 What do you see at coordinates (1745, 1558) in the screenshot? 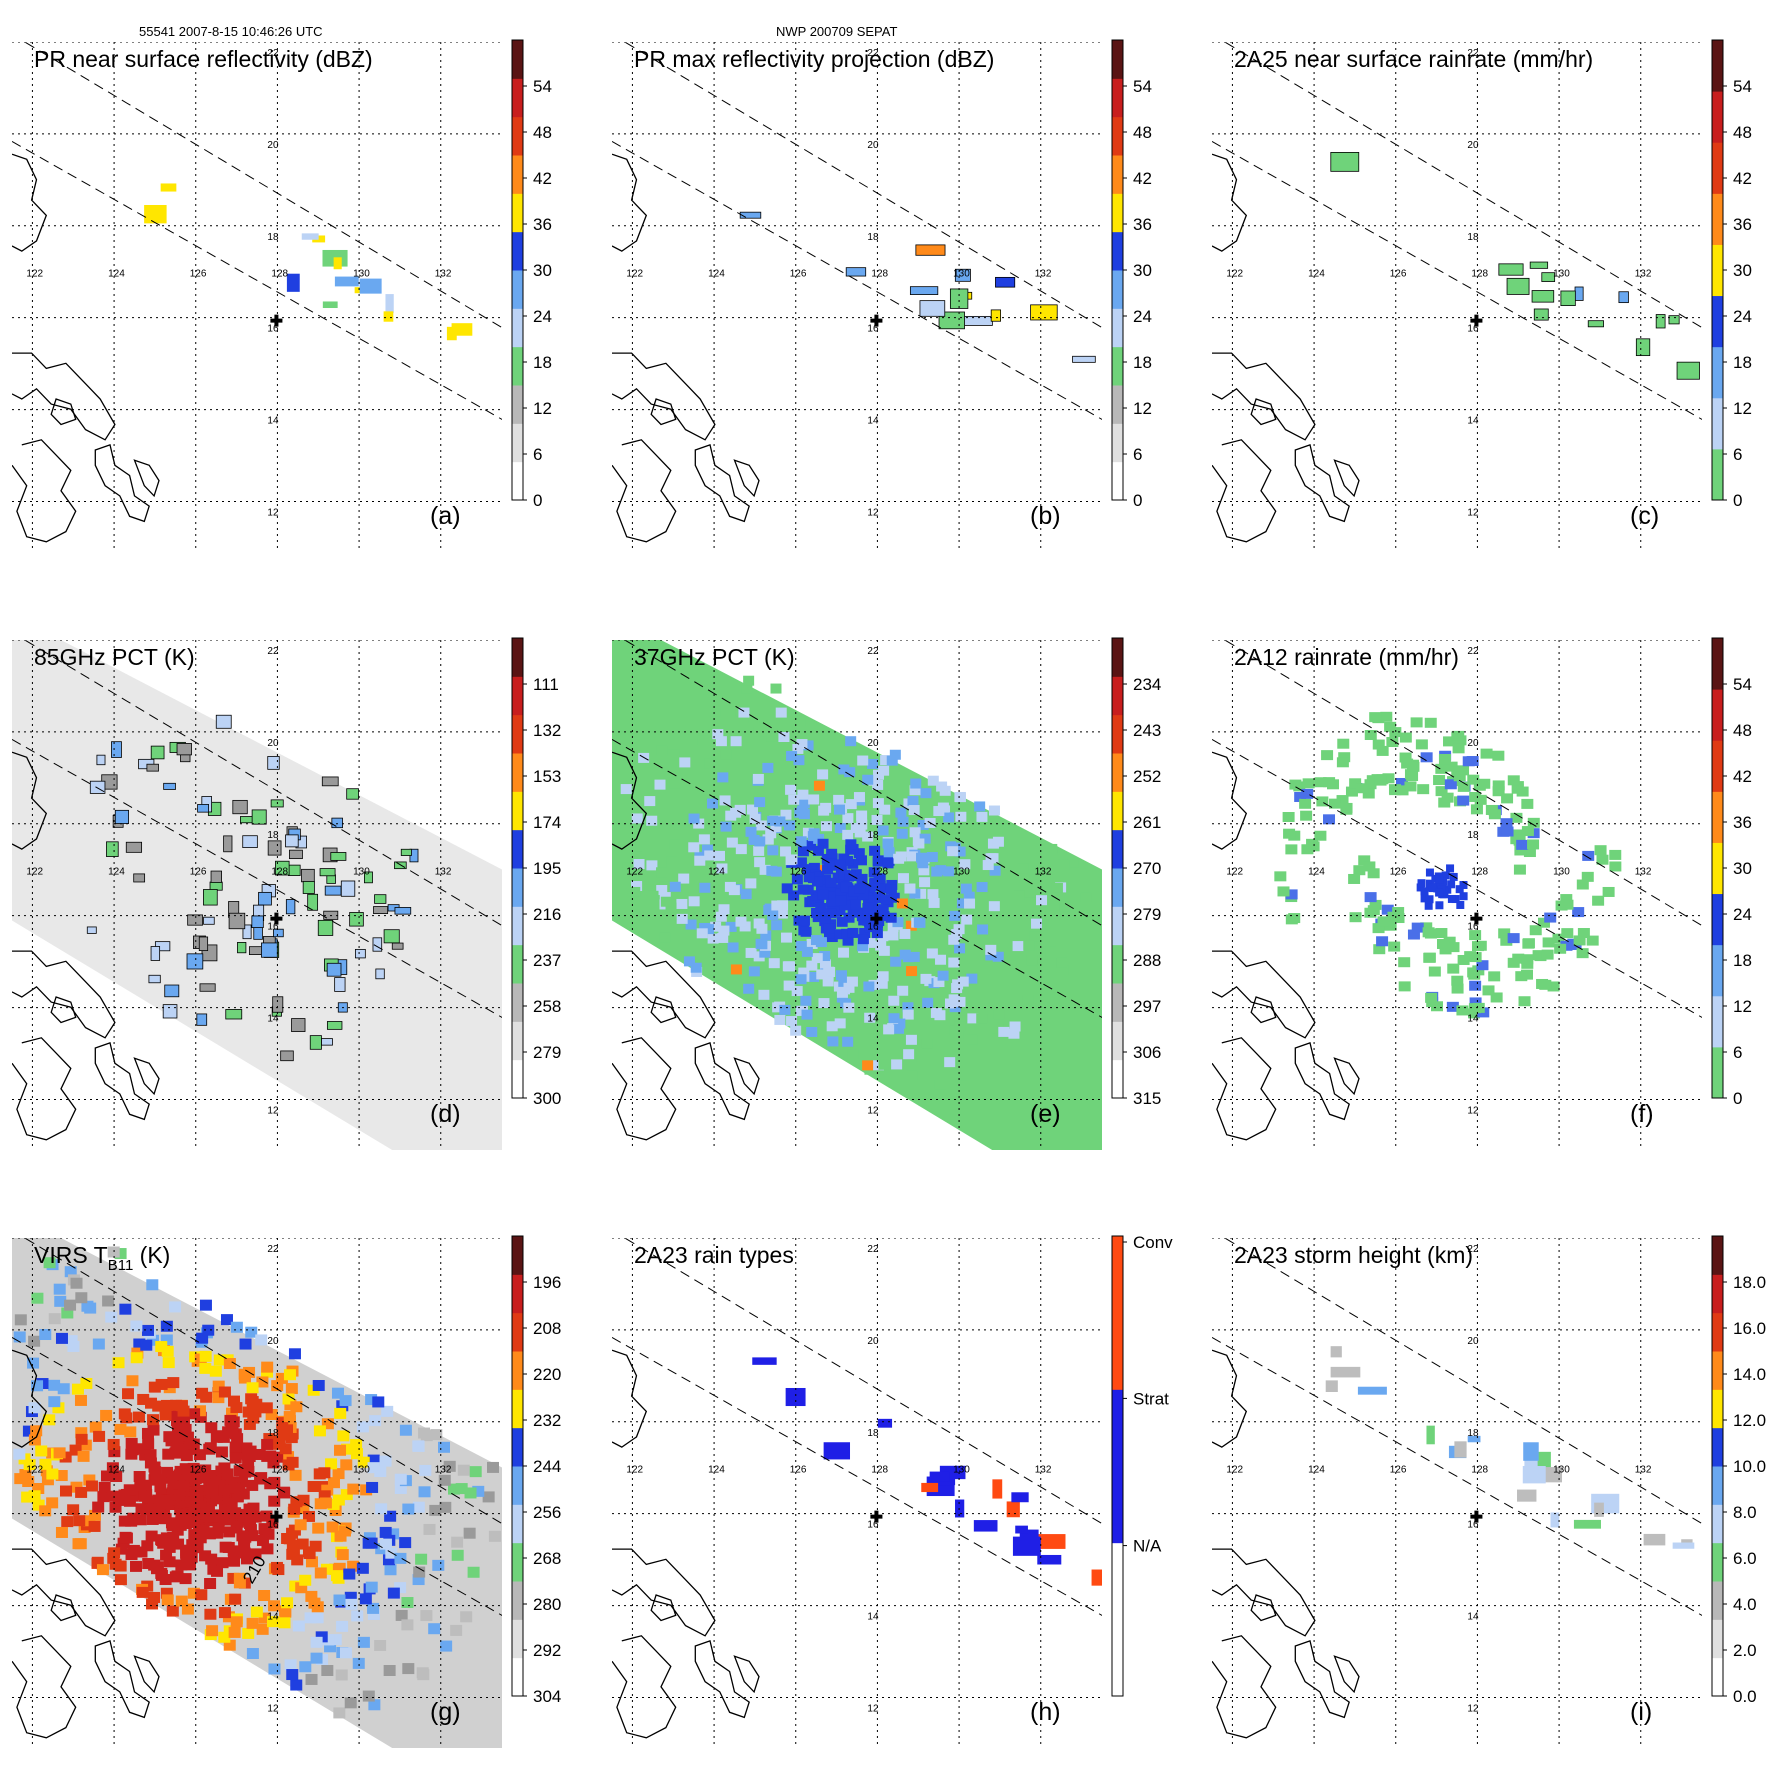
I see `colorbar-tick-label: 6.0` at bounding box center [1745, 1558].